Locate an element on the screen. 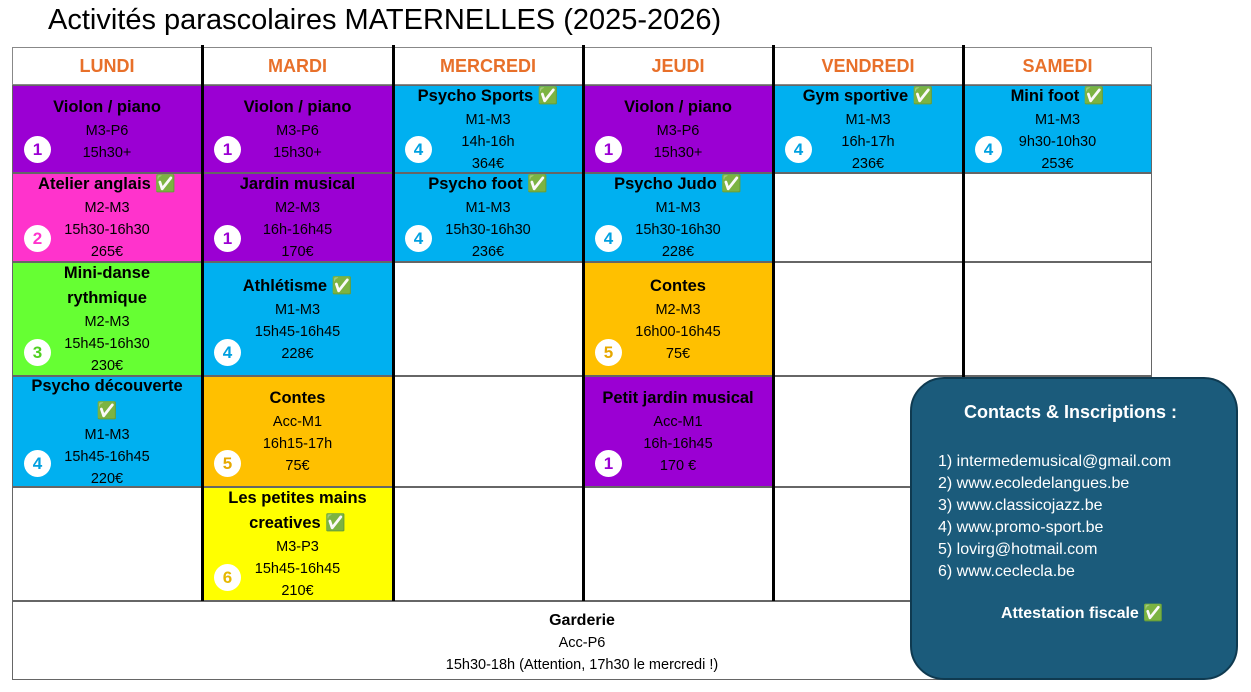  activity-time: 16h00-16h45 is located at coordinates (678, 331).